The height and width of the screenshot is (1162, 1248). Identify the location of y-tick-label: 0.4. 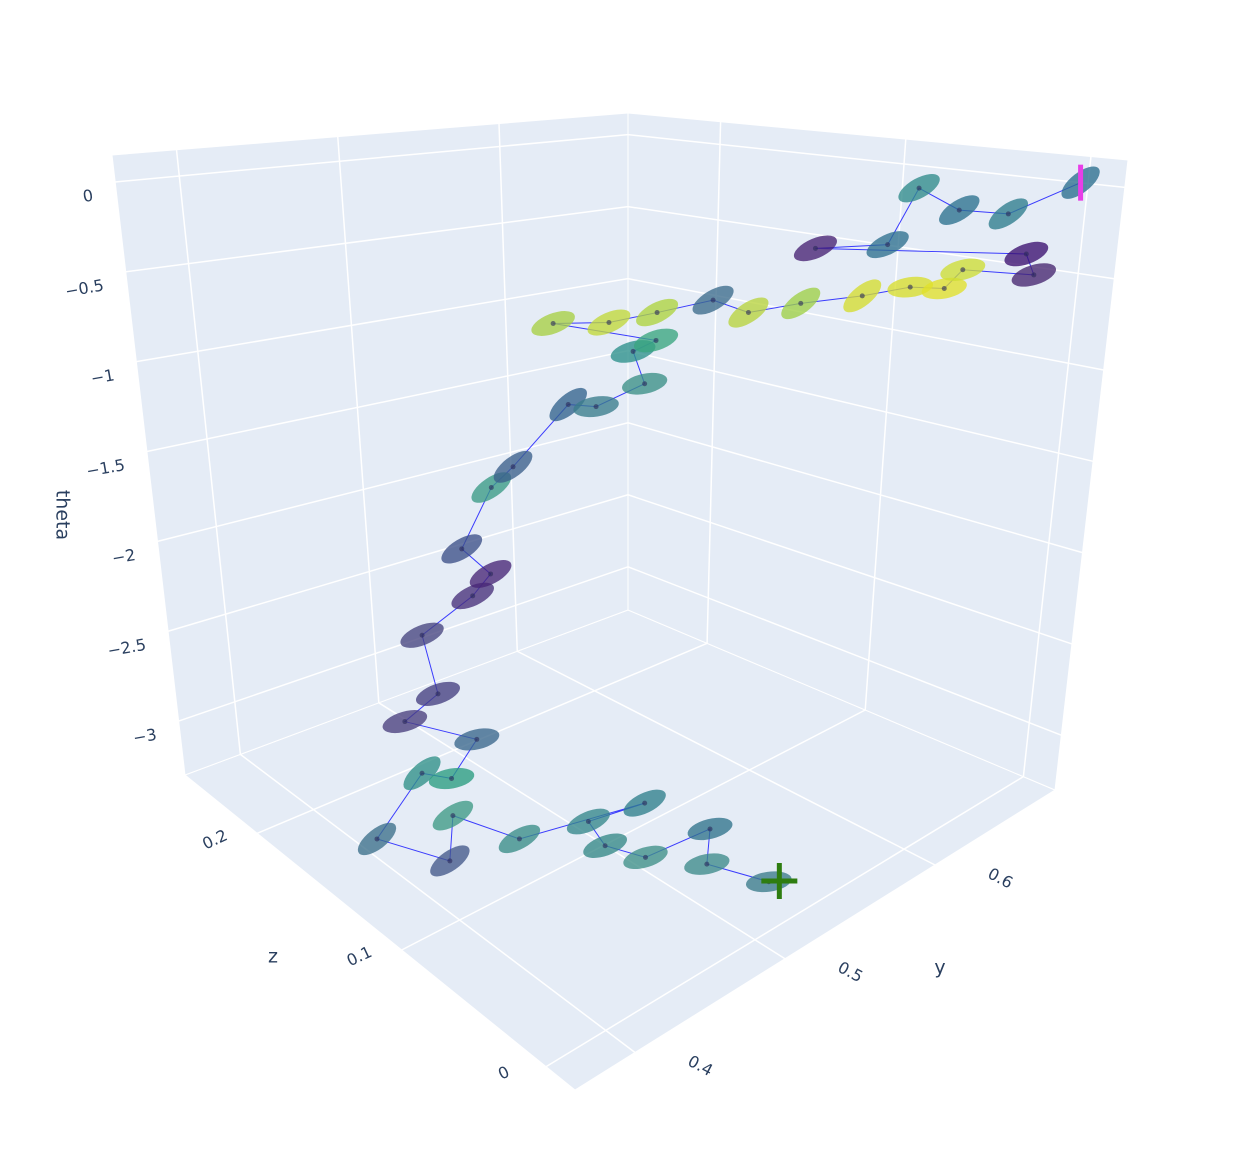
(700, 1065).